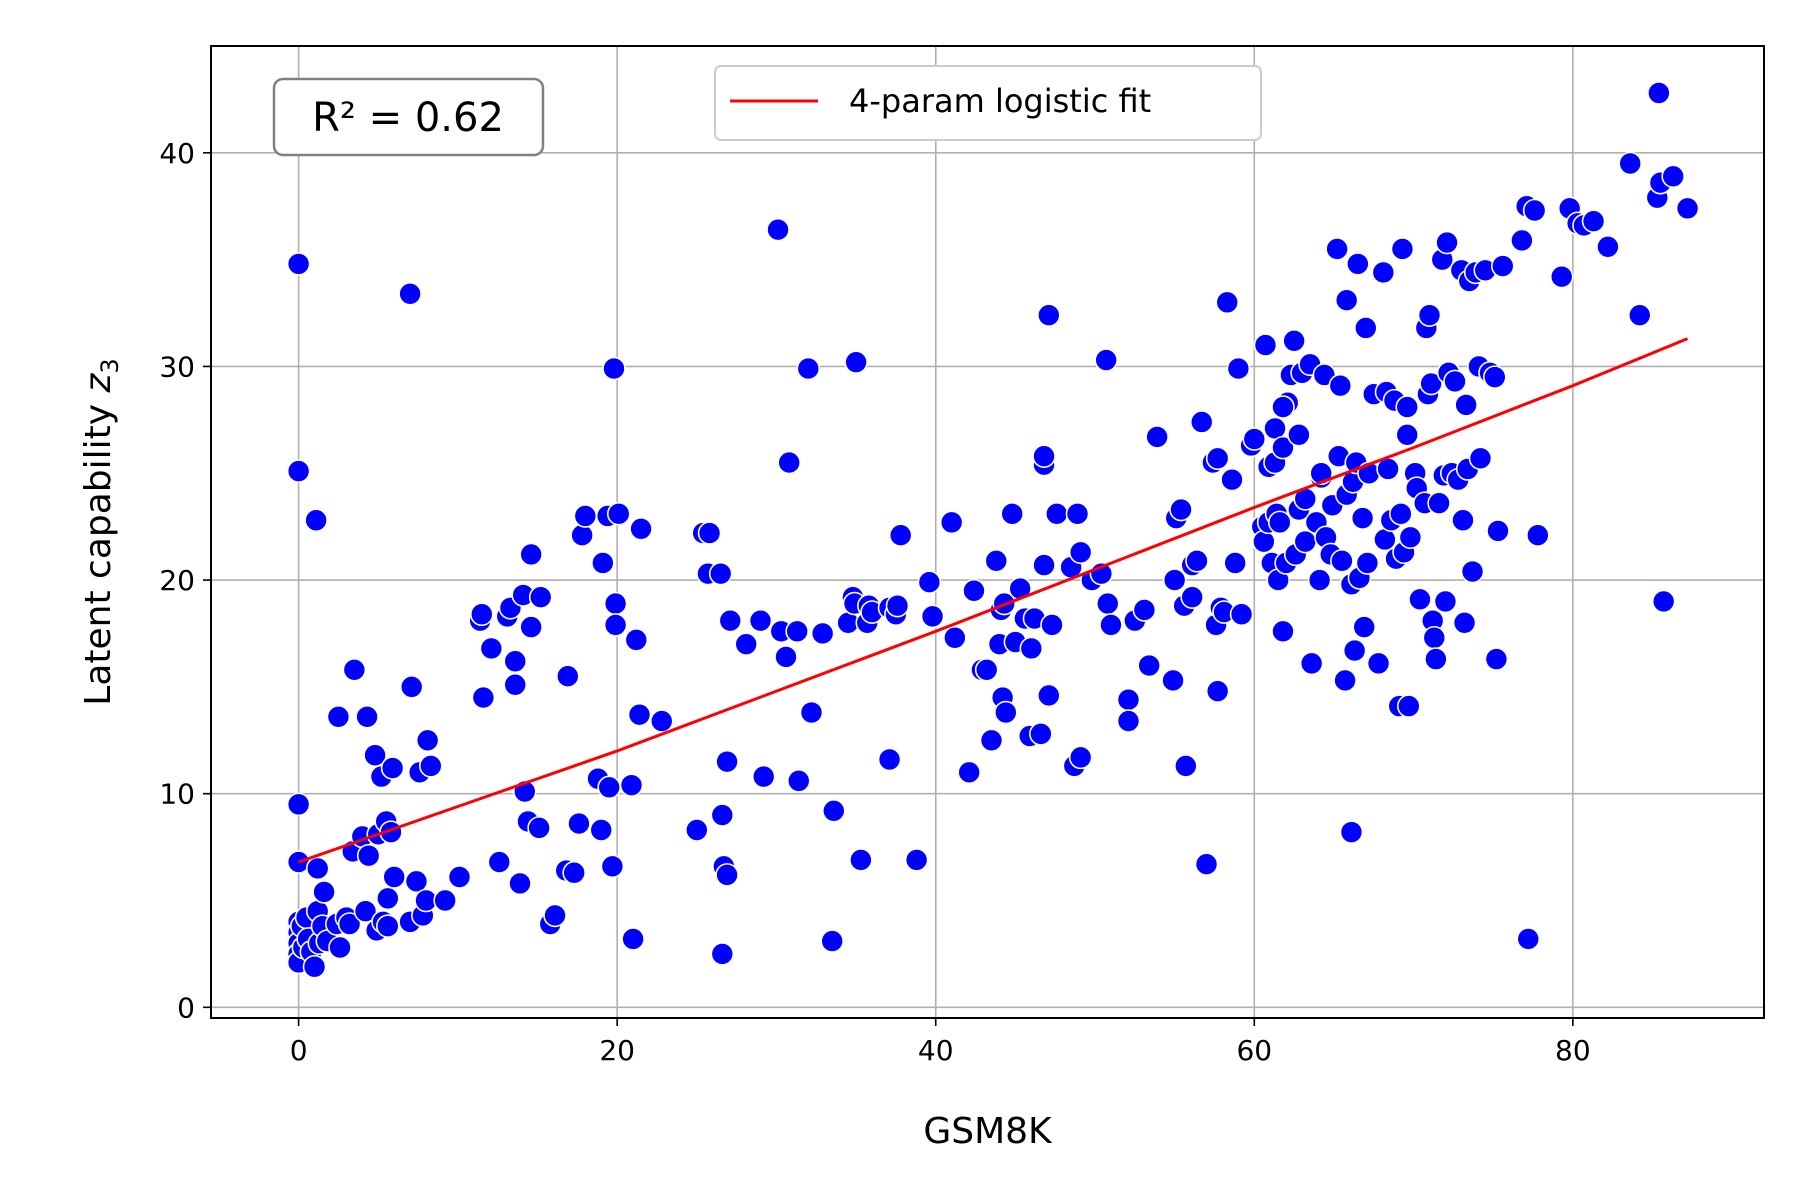 Image resolution: width=1800 pixels, height=1200 pixels. Describe the element at coordinates (110, 365) in the screenshot. I see `y-axis-title-subscript: 3` at that location.